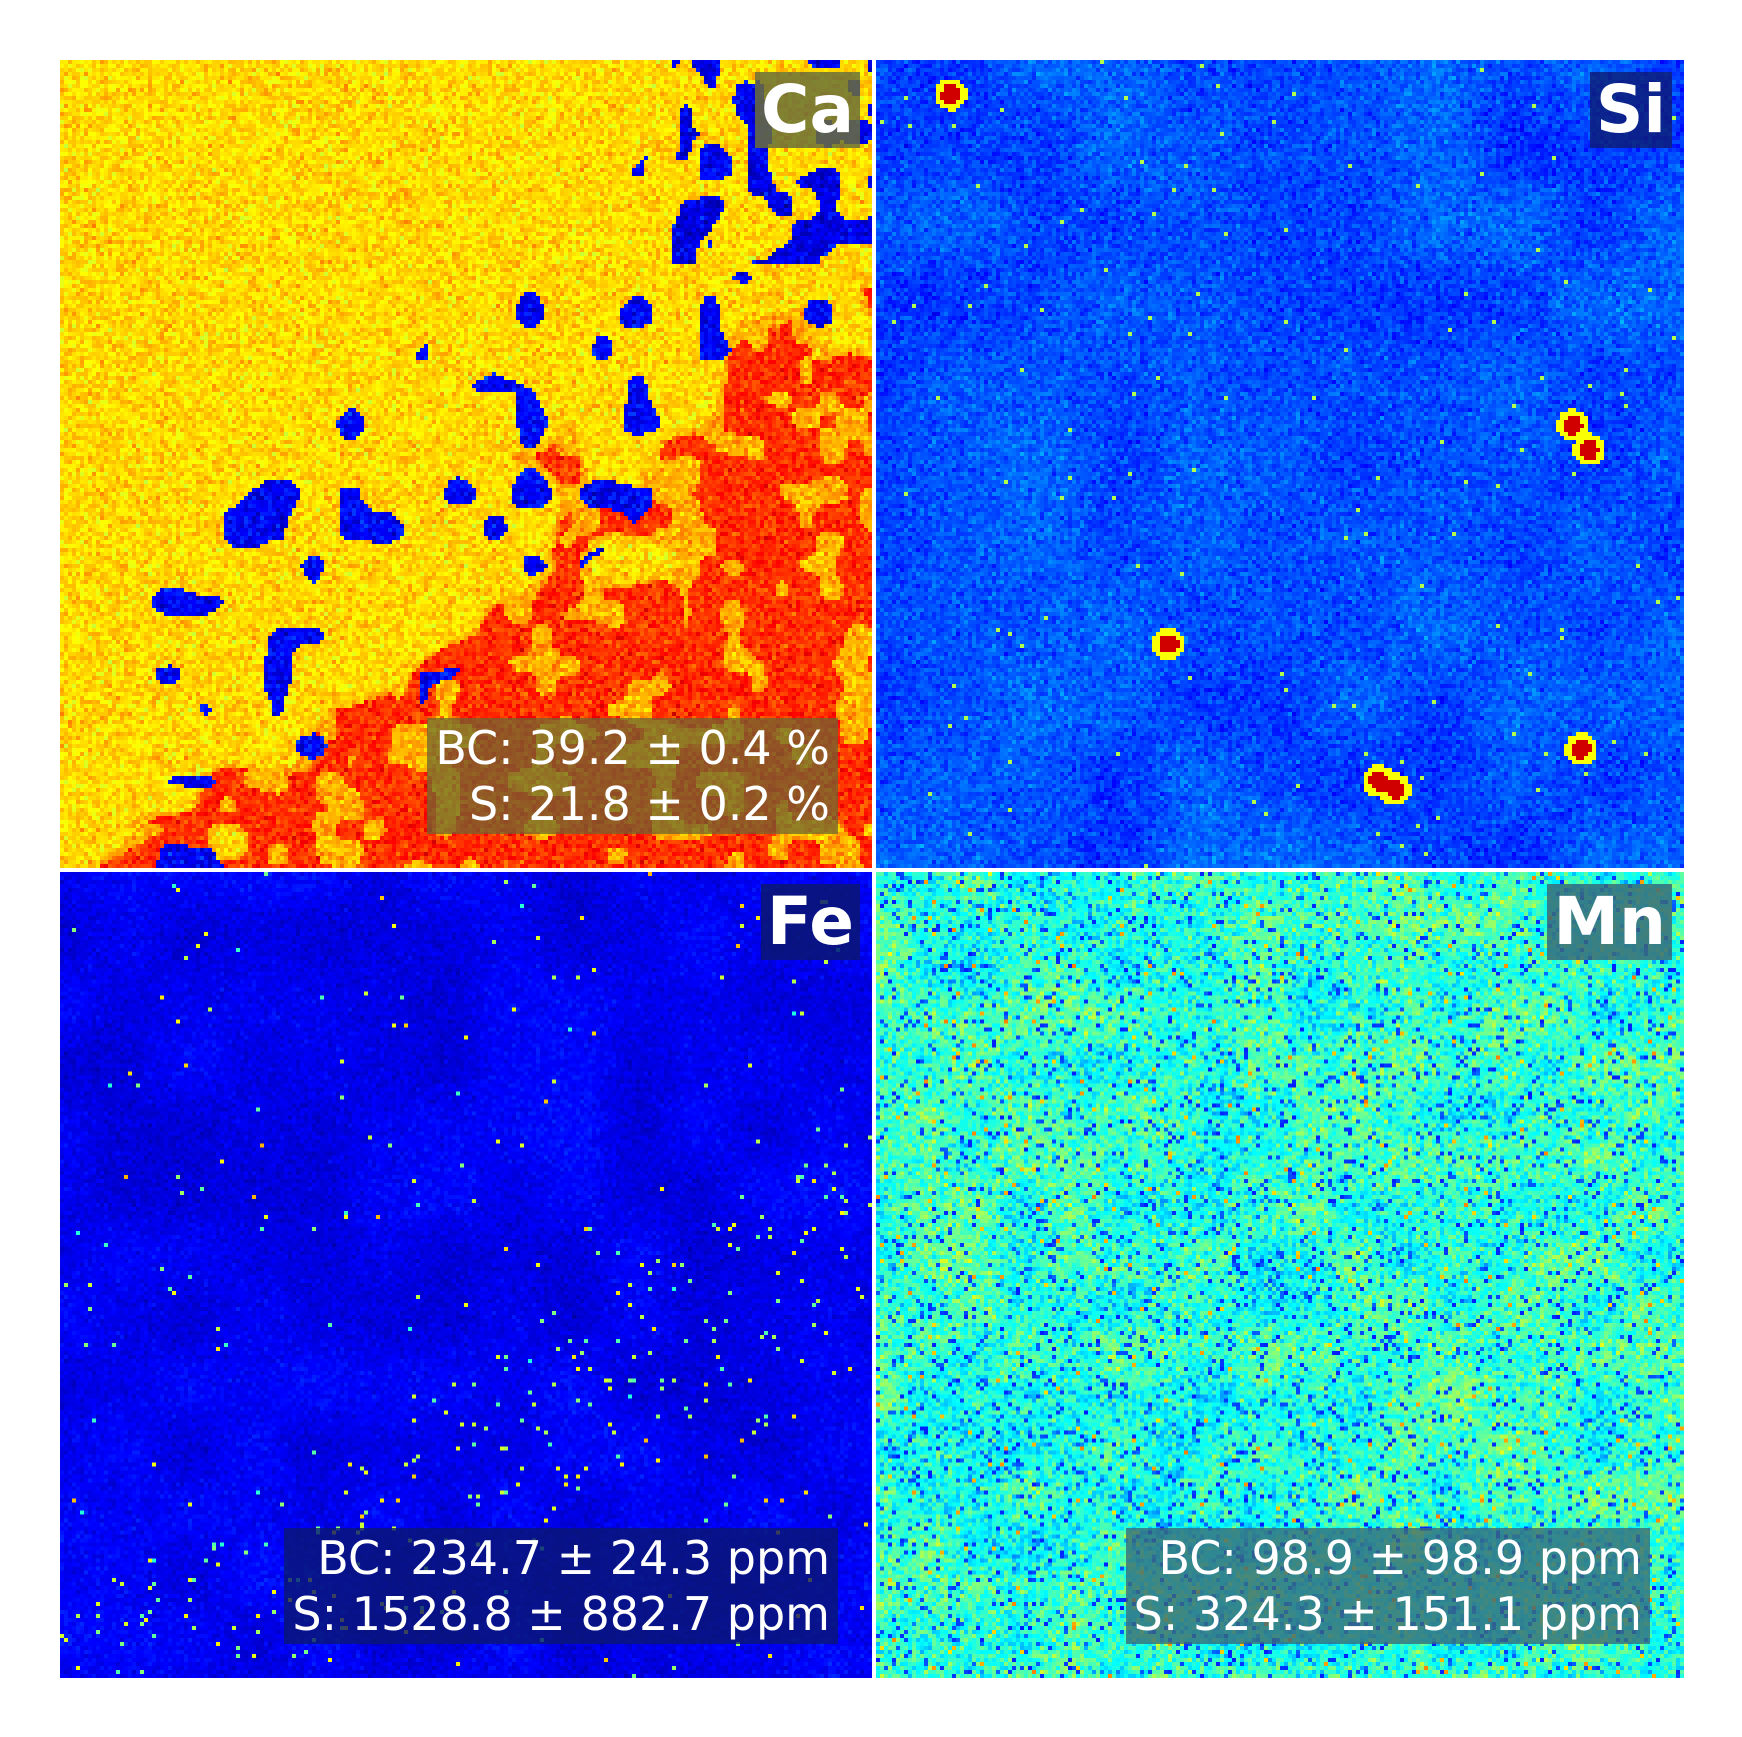 The width and height of the screenshot is (1742, 1737). What do you see at coordinates (561, 1614) in the screenshot?
I see `fe-s-value: S: 1528.8 ± 882.7 ppm` at bounding box center [561, 1614].